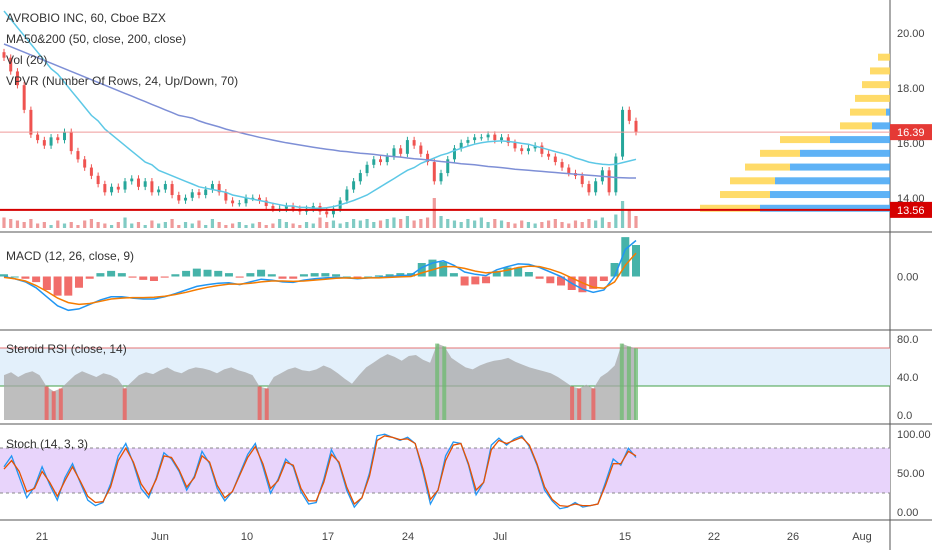  Describe the element at coordinates (86, 18) in the screenshot. I see `symbol-title: AVROBIO INC, 60, Cboe BZX` at that location.